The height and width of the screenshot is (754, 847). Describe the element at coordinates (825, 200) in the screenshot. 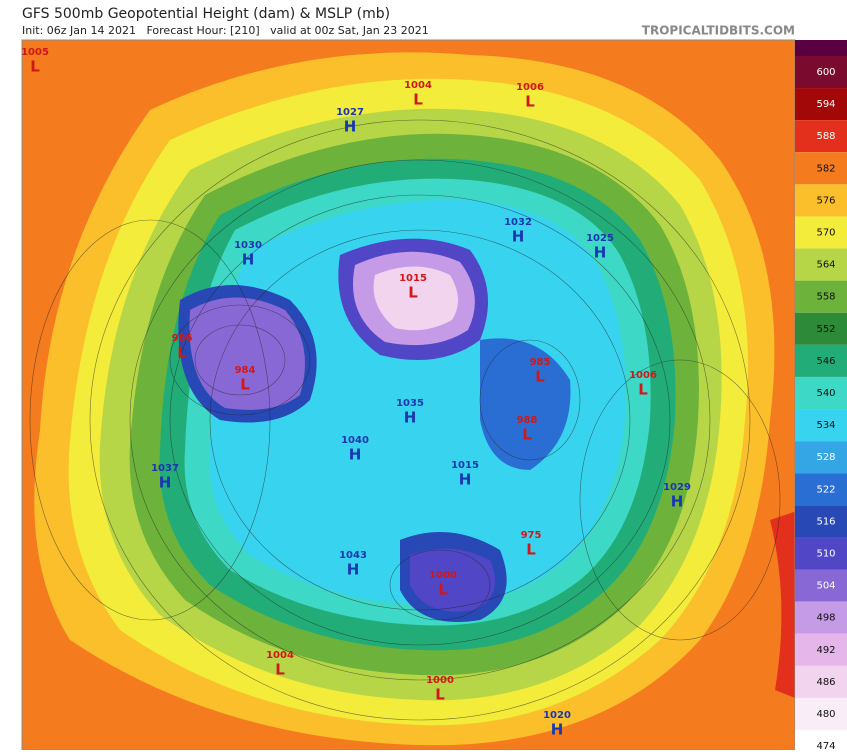

I see `colorbar-label: 576` at that location.